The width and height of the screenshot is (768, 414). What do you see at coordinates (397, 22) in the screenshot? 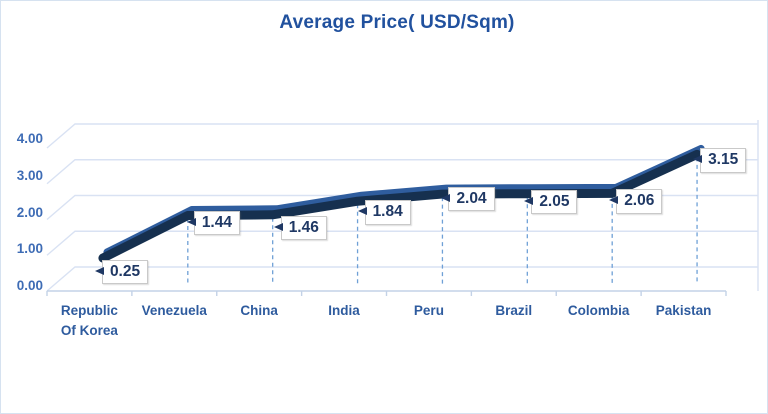
I see `chart-title: Average Price( USD/Sqm)` at bounding box center [397, 22].